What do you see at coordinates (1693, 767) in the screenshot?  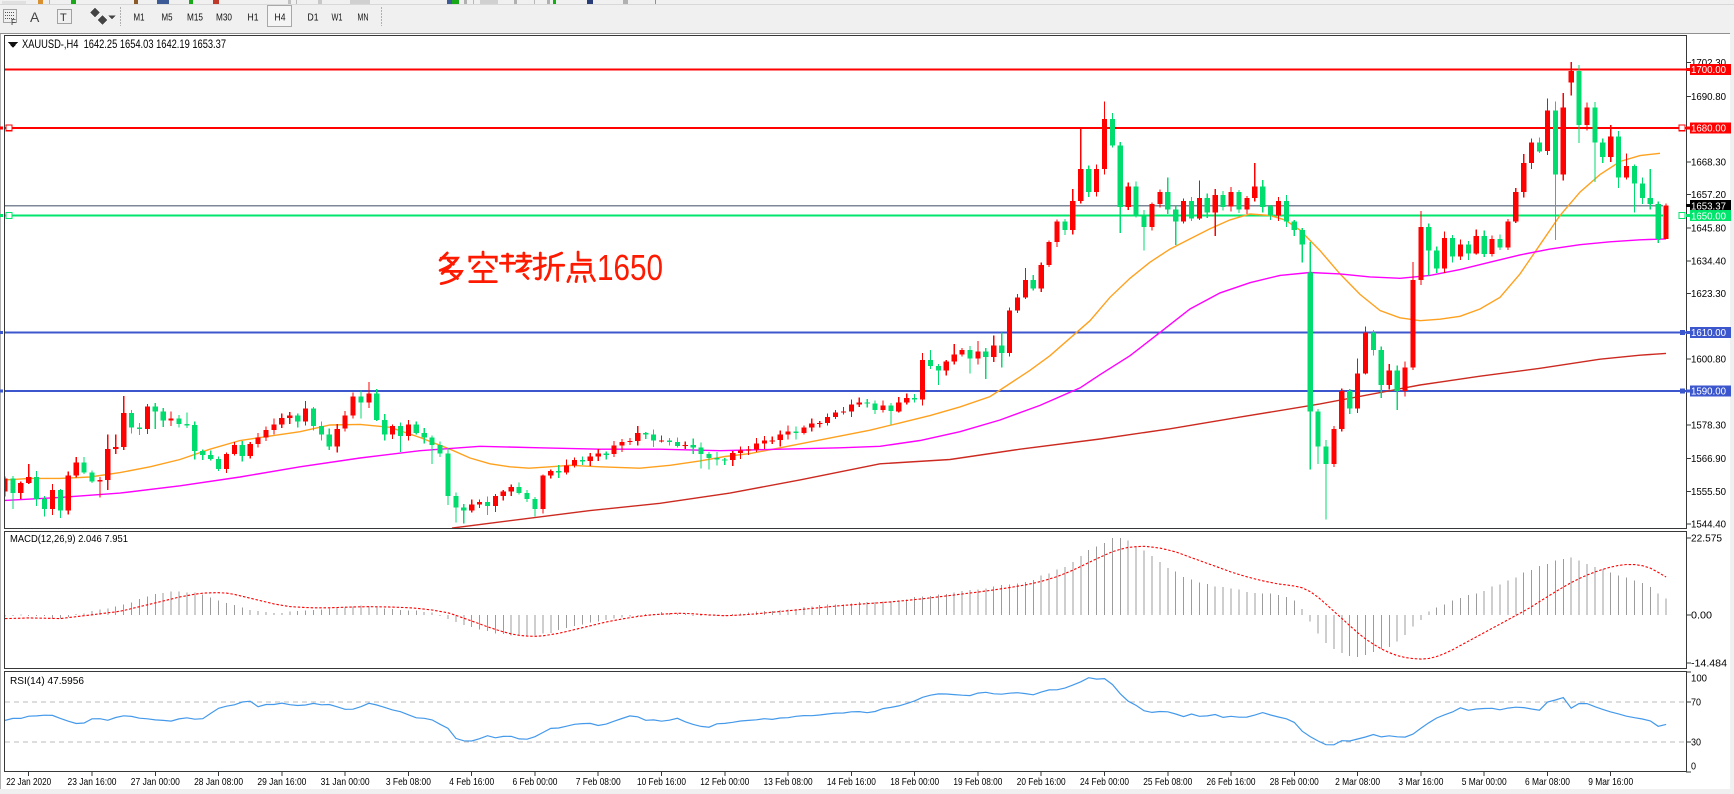 I see `svg-text: 0` at bounding box center [1693, 767].